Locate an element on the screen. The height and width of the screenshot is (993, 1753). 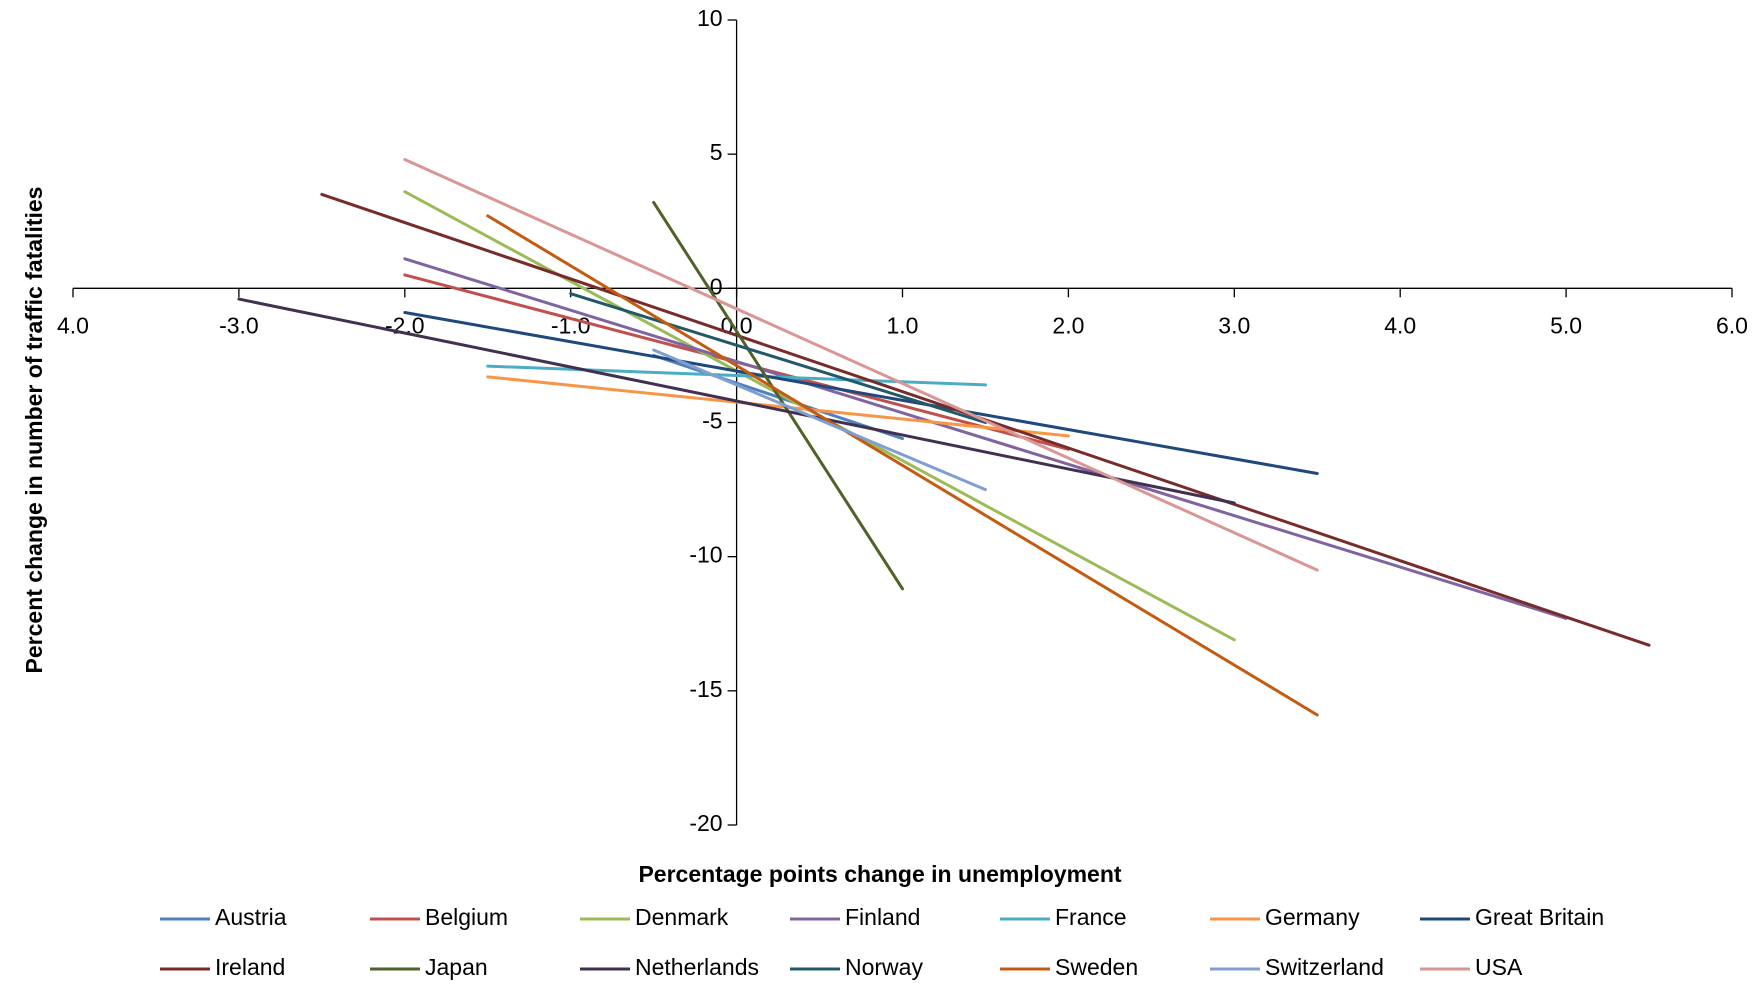
x-tick-label: 6.0 is located at coordinates (1732, 325).